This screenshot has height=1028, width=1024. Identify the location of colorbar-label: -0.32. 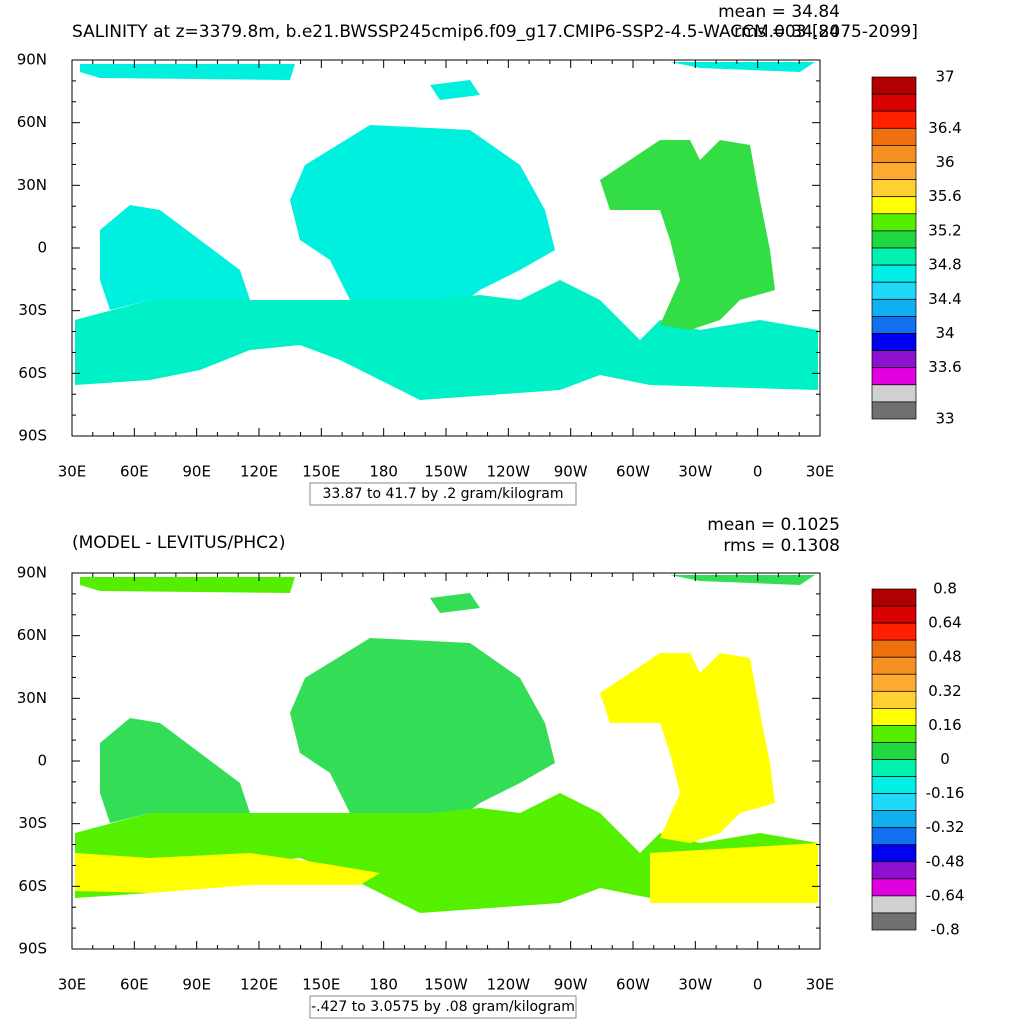
(945, 827).